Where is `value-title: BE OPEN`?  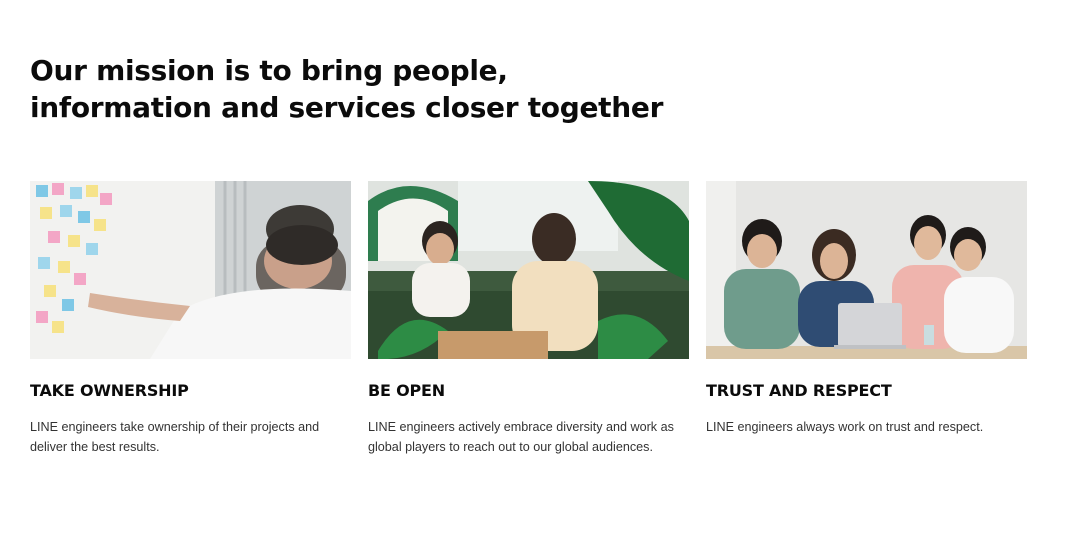 value-title: BE OPEN is located at coordinates (406, 390).